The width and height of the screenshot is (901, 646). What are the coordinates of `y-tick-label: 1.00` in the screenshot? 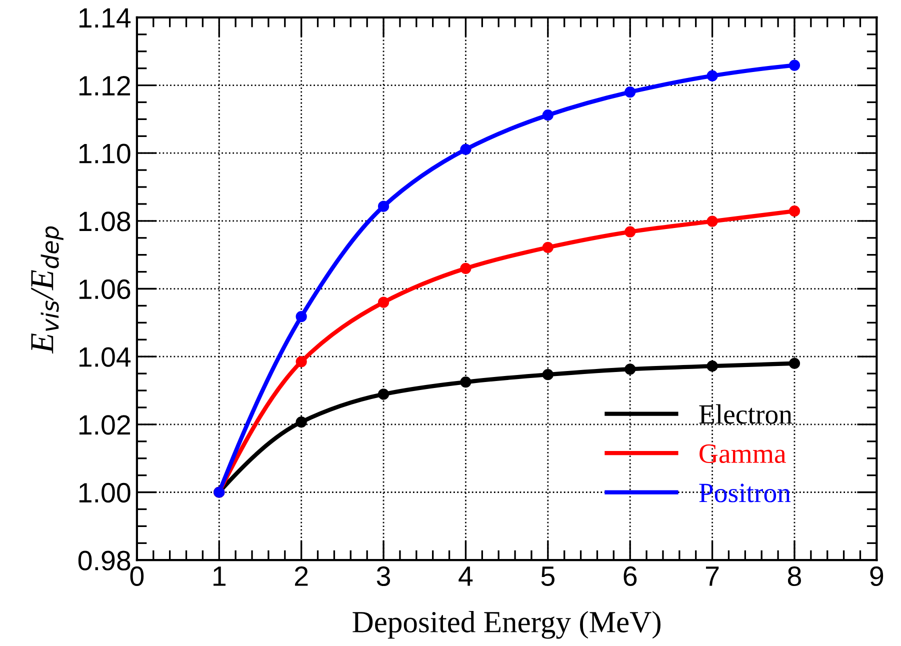 It's located at (104, 492).